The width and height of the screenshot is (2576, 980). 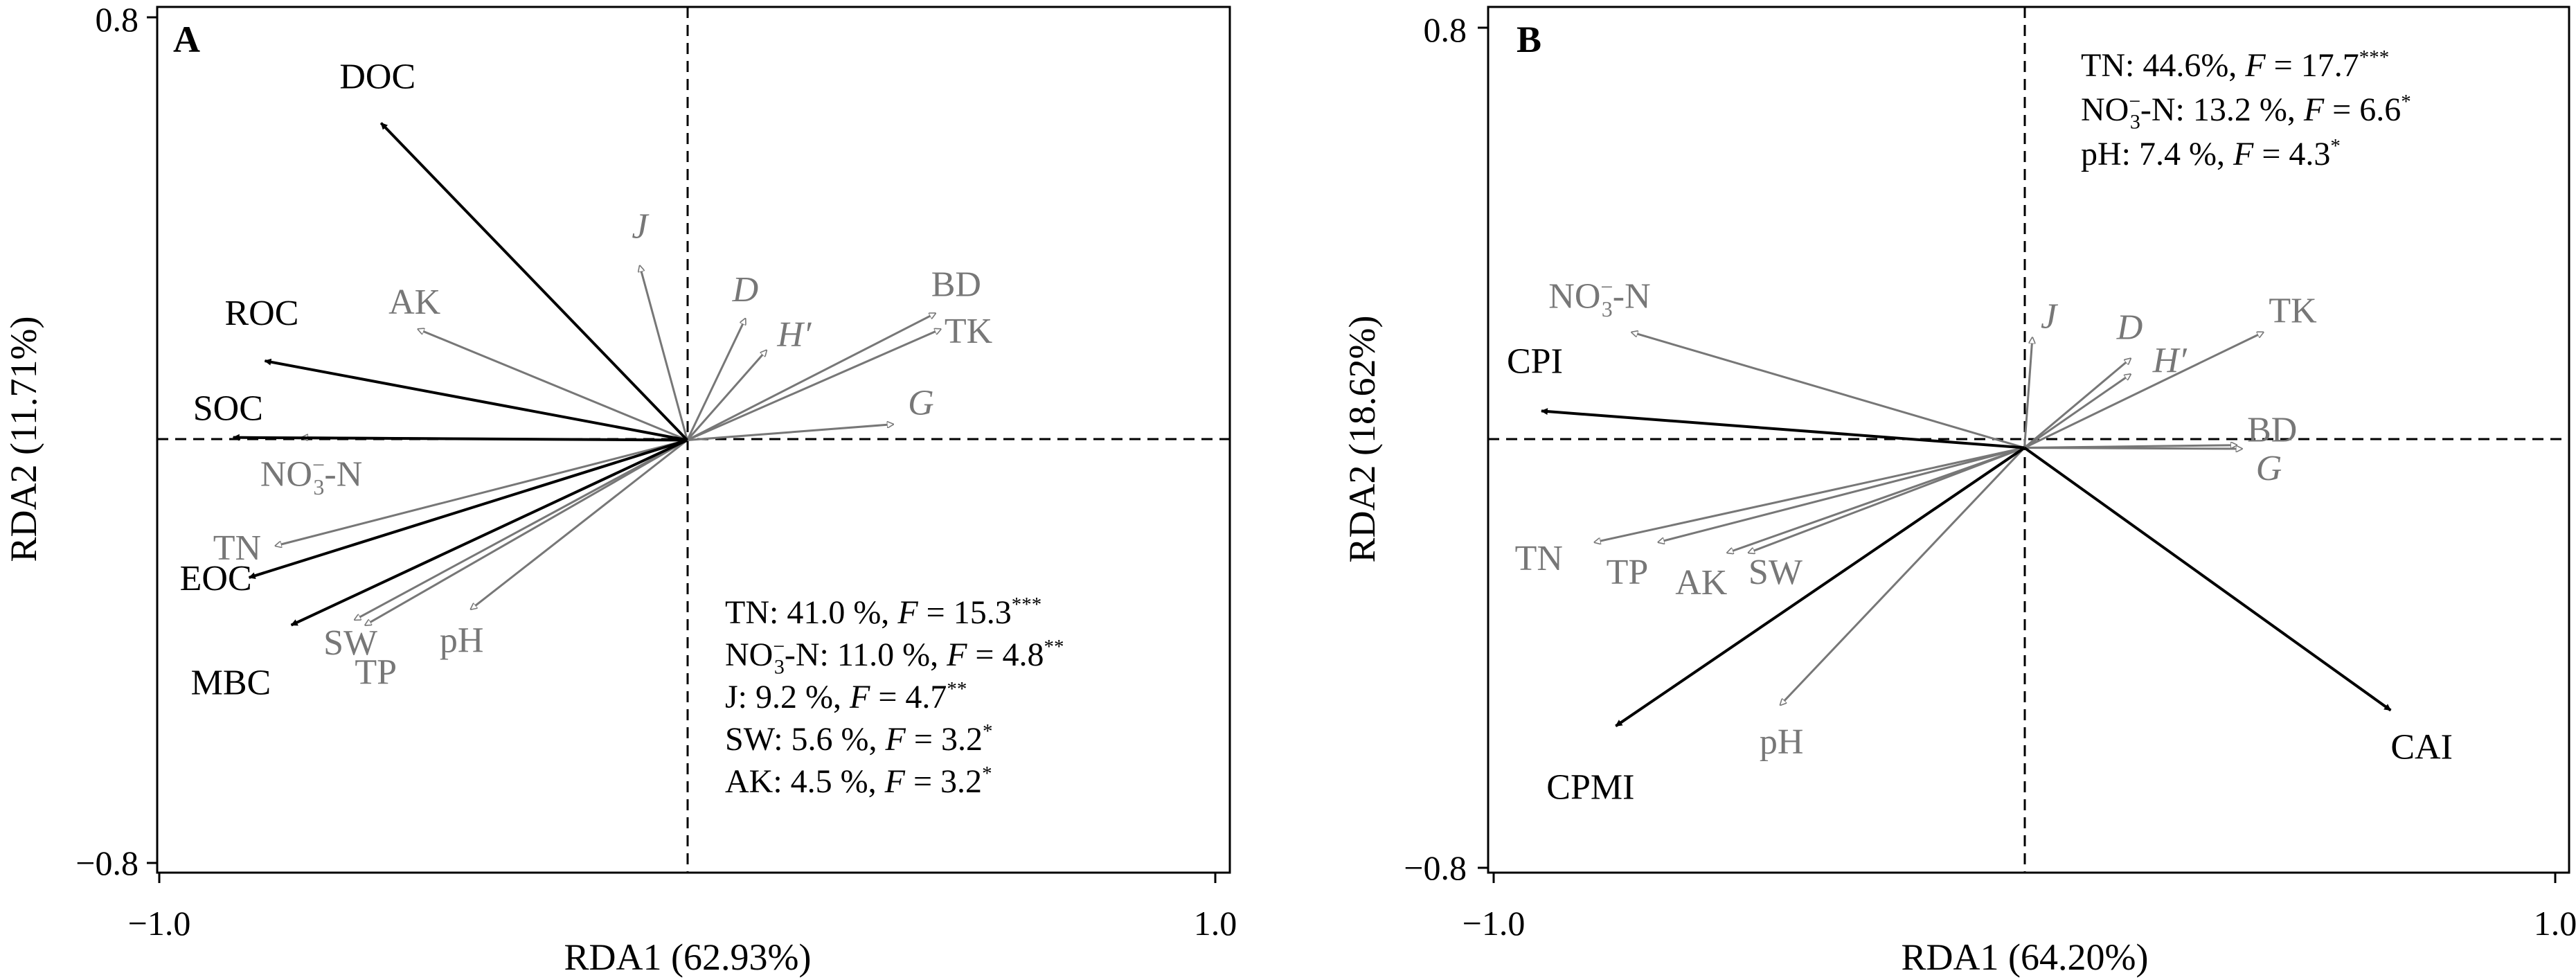 I want to click on panel-a-arrow-tk, so click(x=814, y=385).